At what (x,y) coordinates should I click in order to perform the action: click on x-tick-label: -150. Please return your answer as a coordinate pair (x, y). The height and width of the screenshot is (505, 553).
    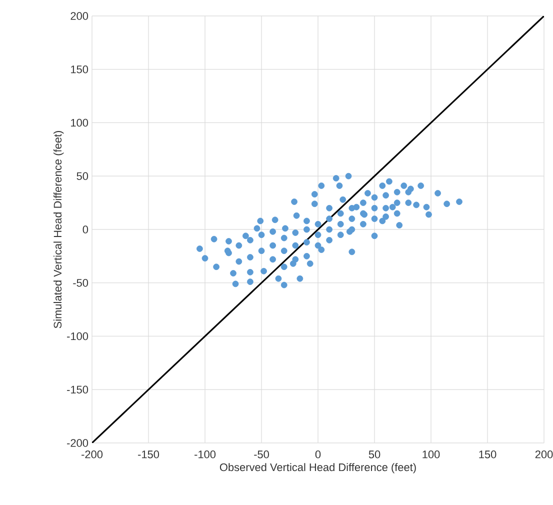
    Looking at the image, I should click on (149, 454).